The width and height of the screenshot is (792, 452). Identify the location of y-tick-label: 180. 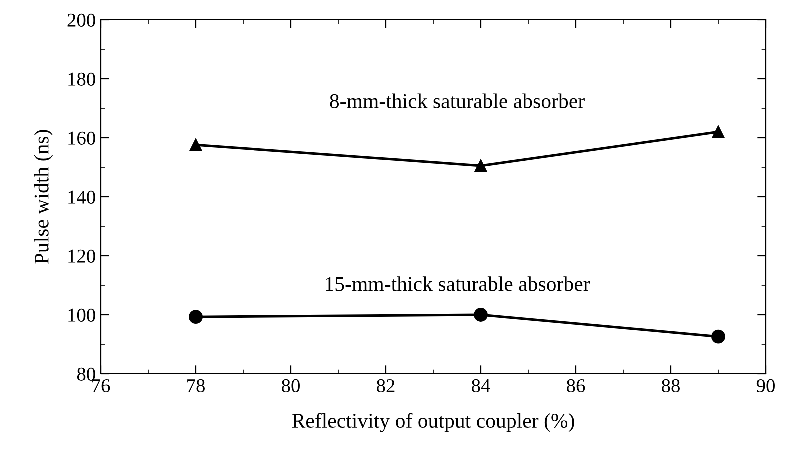
(82, 79).